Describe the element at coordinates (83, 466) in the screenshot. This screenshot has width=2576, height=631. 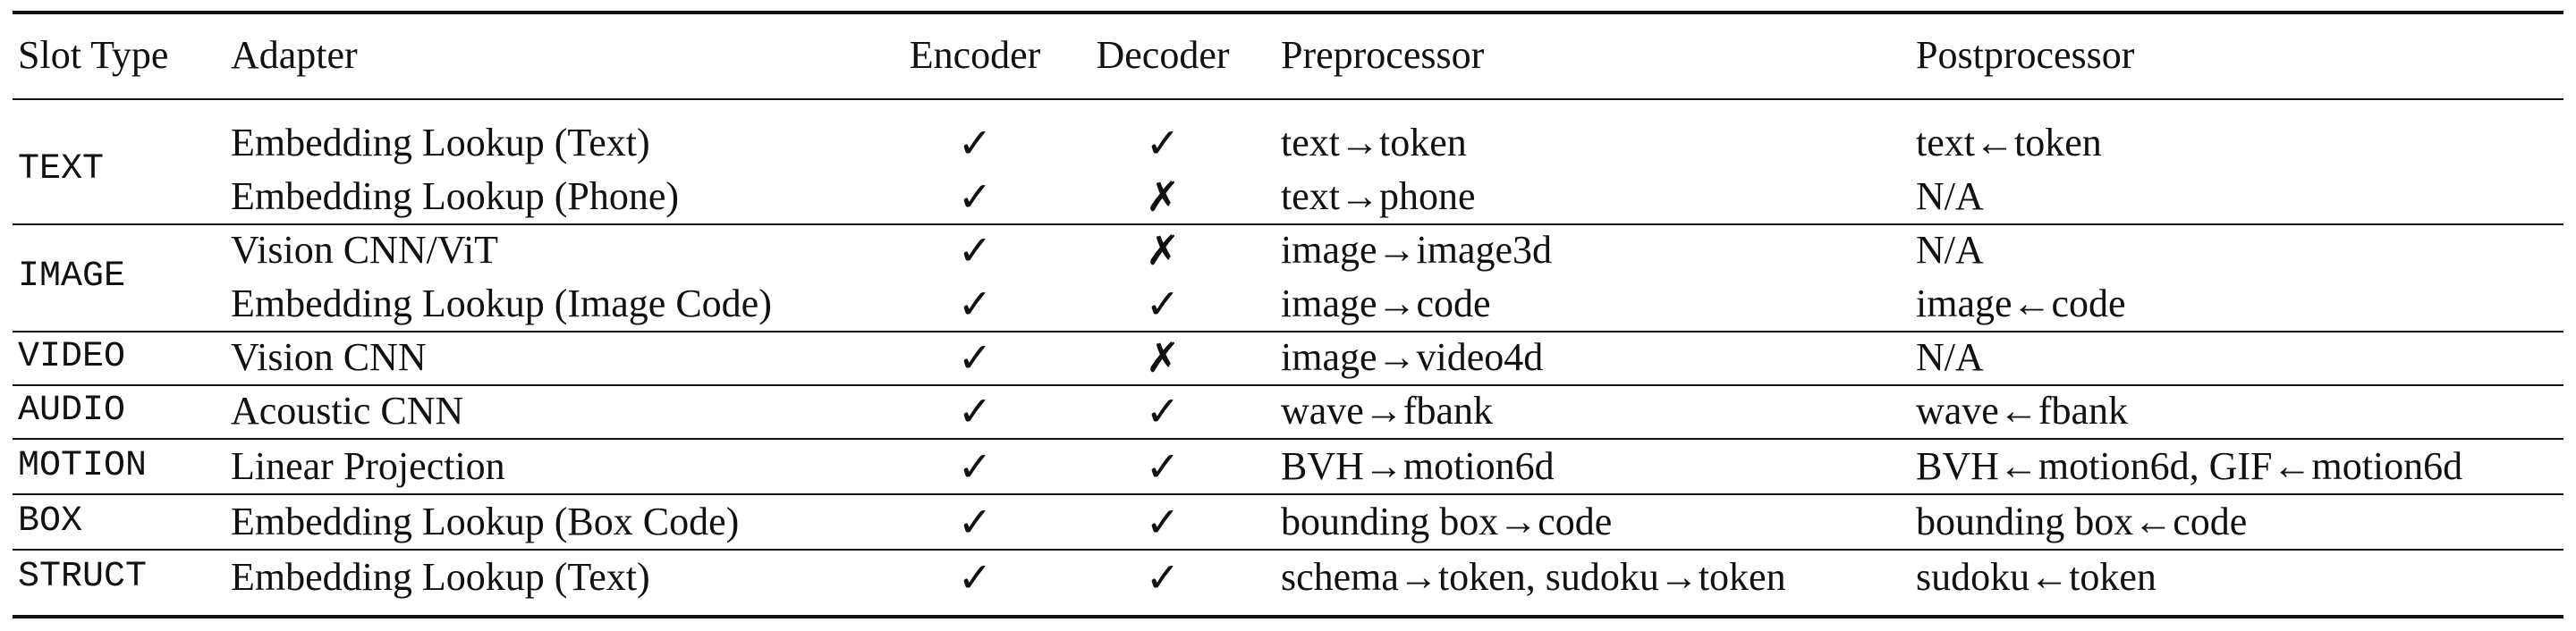
I see `slot-label-motion: MOTION` at that location.